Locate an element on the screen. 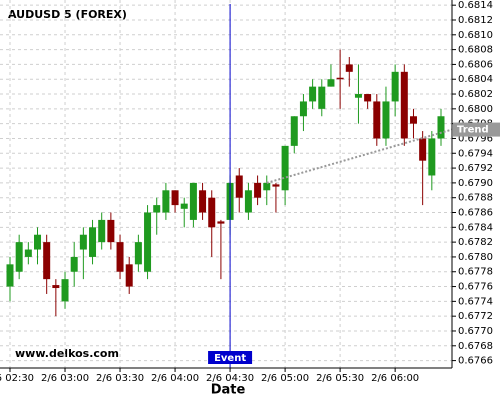 This screenshot has height=400, width=500. y-tick-label: 0.6812 is located at coordinates (475, 20).